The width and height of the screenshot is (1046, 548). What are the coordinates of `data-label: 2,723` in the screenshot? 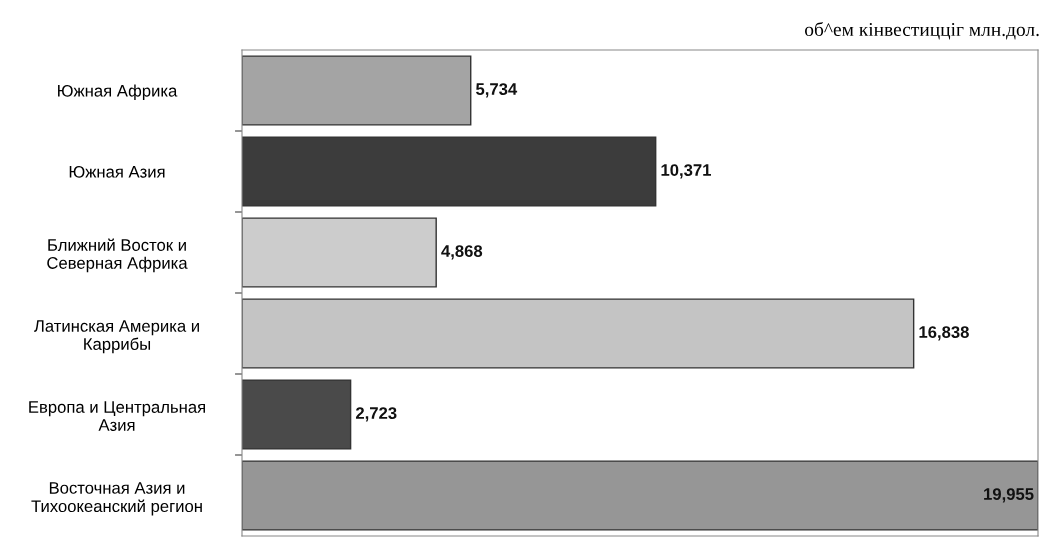 It's located at (376, 414).